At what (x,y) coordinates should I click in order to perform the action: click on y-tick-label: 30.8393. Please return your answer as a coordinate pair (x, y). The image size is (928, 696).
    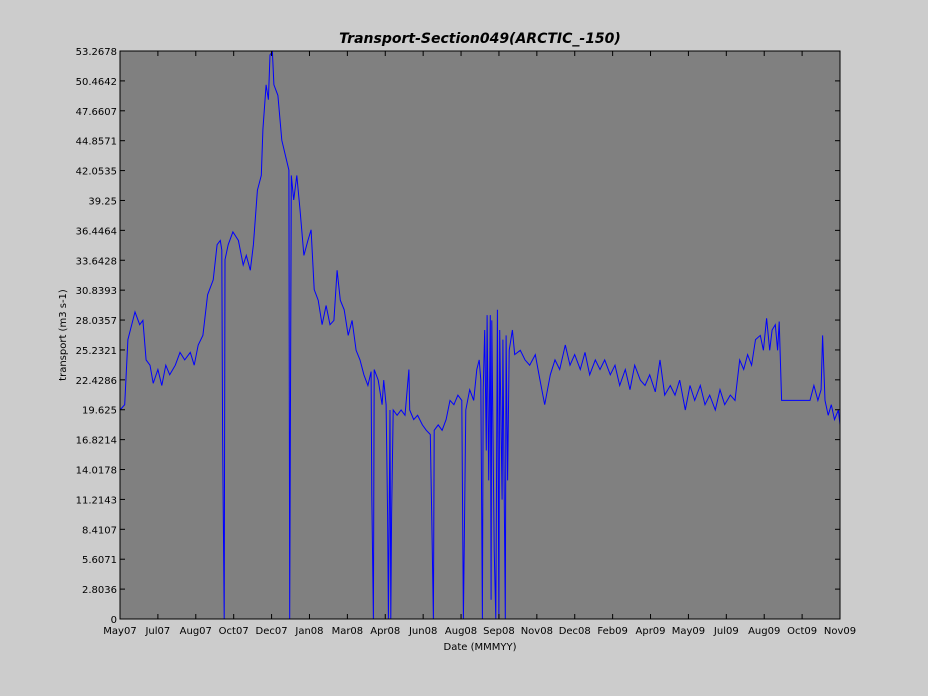
    Looking at the image, I should click on (96, 291).